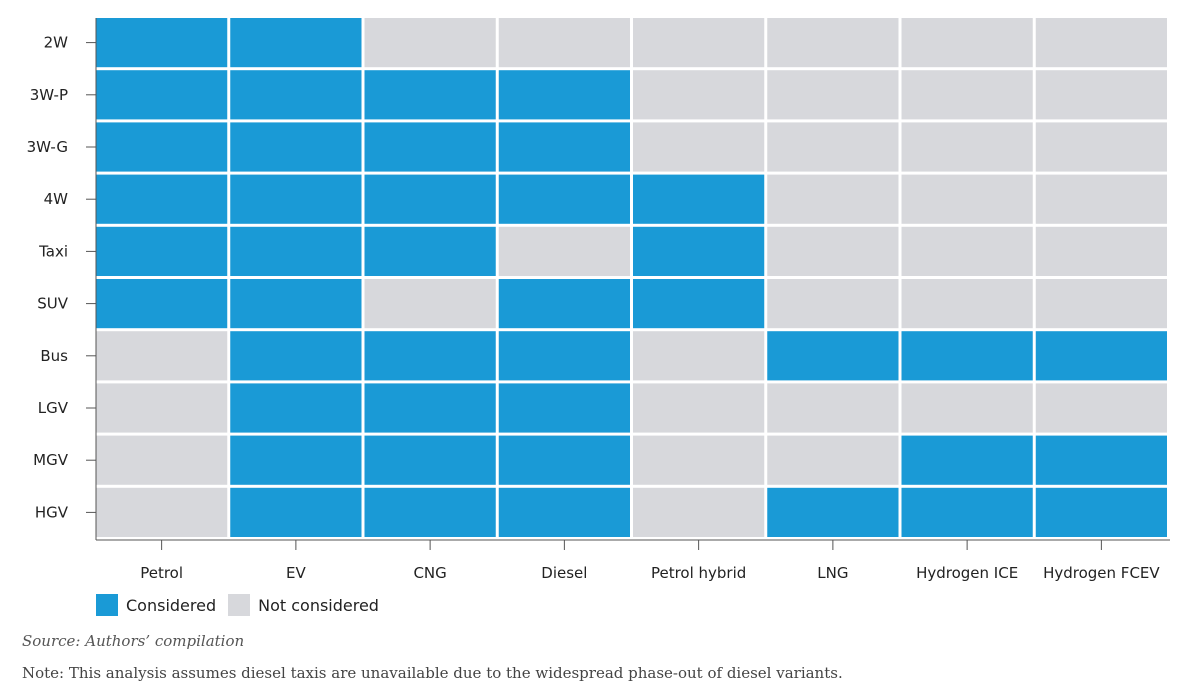 The height and width of the screenshot is (693, 1200). What do you see at coordinates (430, 147) in the screenshot?
I see `cell-3w-g-cng` at bounding box center [430, 147].